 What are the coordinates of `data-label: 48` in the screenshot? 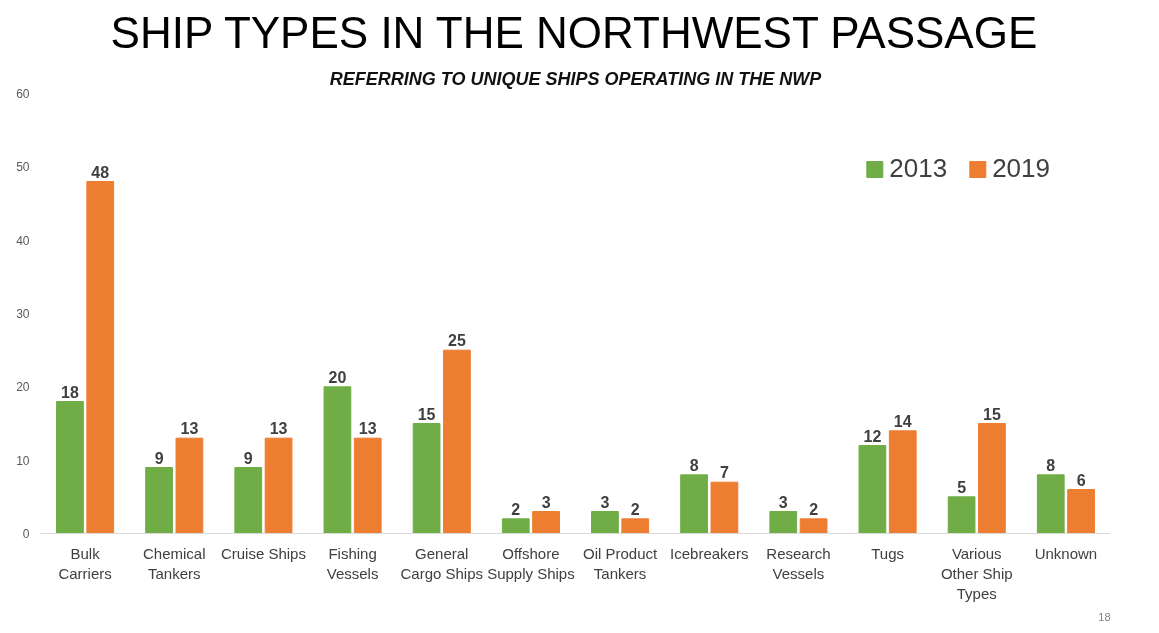 It's located at (100, 172).